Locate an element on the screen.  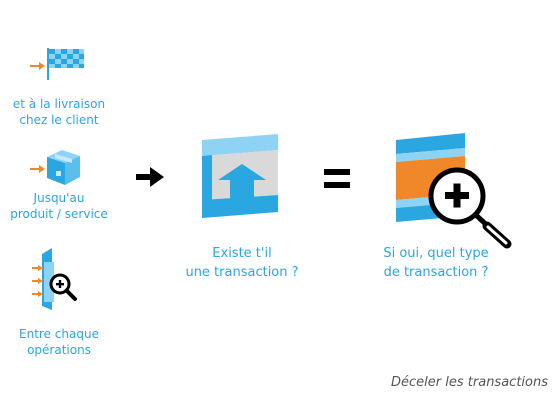
product-label: Jusqu'au produit / service is located at coordinates (59, 206).